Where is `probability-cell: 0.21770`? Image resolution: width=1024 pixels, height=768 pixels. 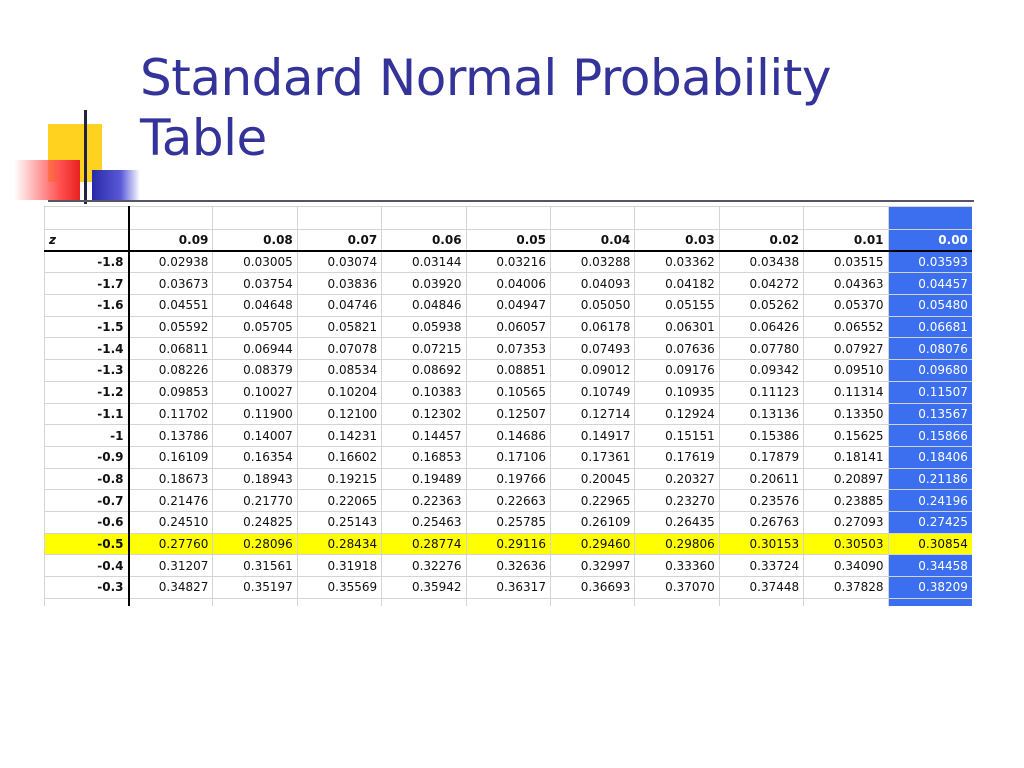
probability-cell: 0.21770 is located at coordinates (255, 500).